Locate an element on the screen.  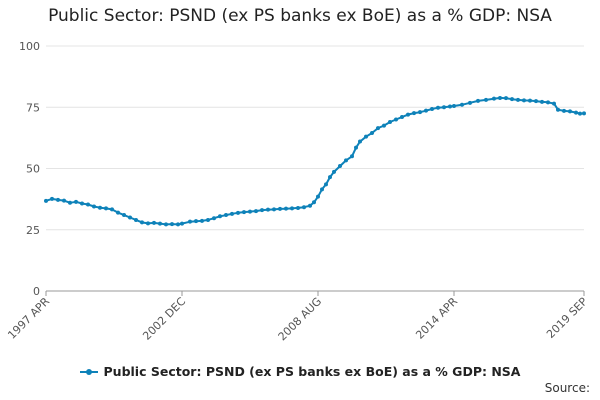
y-tick-label: 50 is located at coordinates (33, 169).